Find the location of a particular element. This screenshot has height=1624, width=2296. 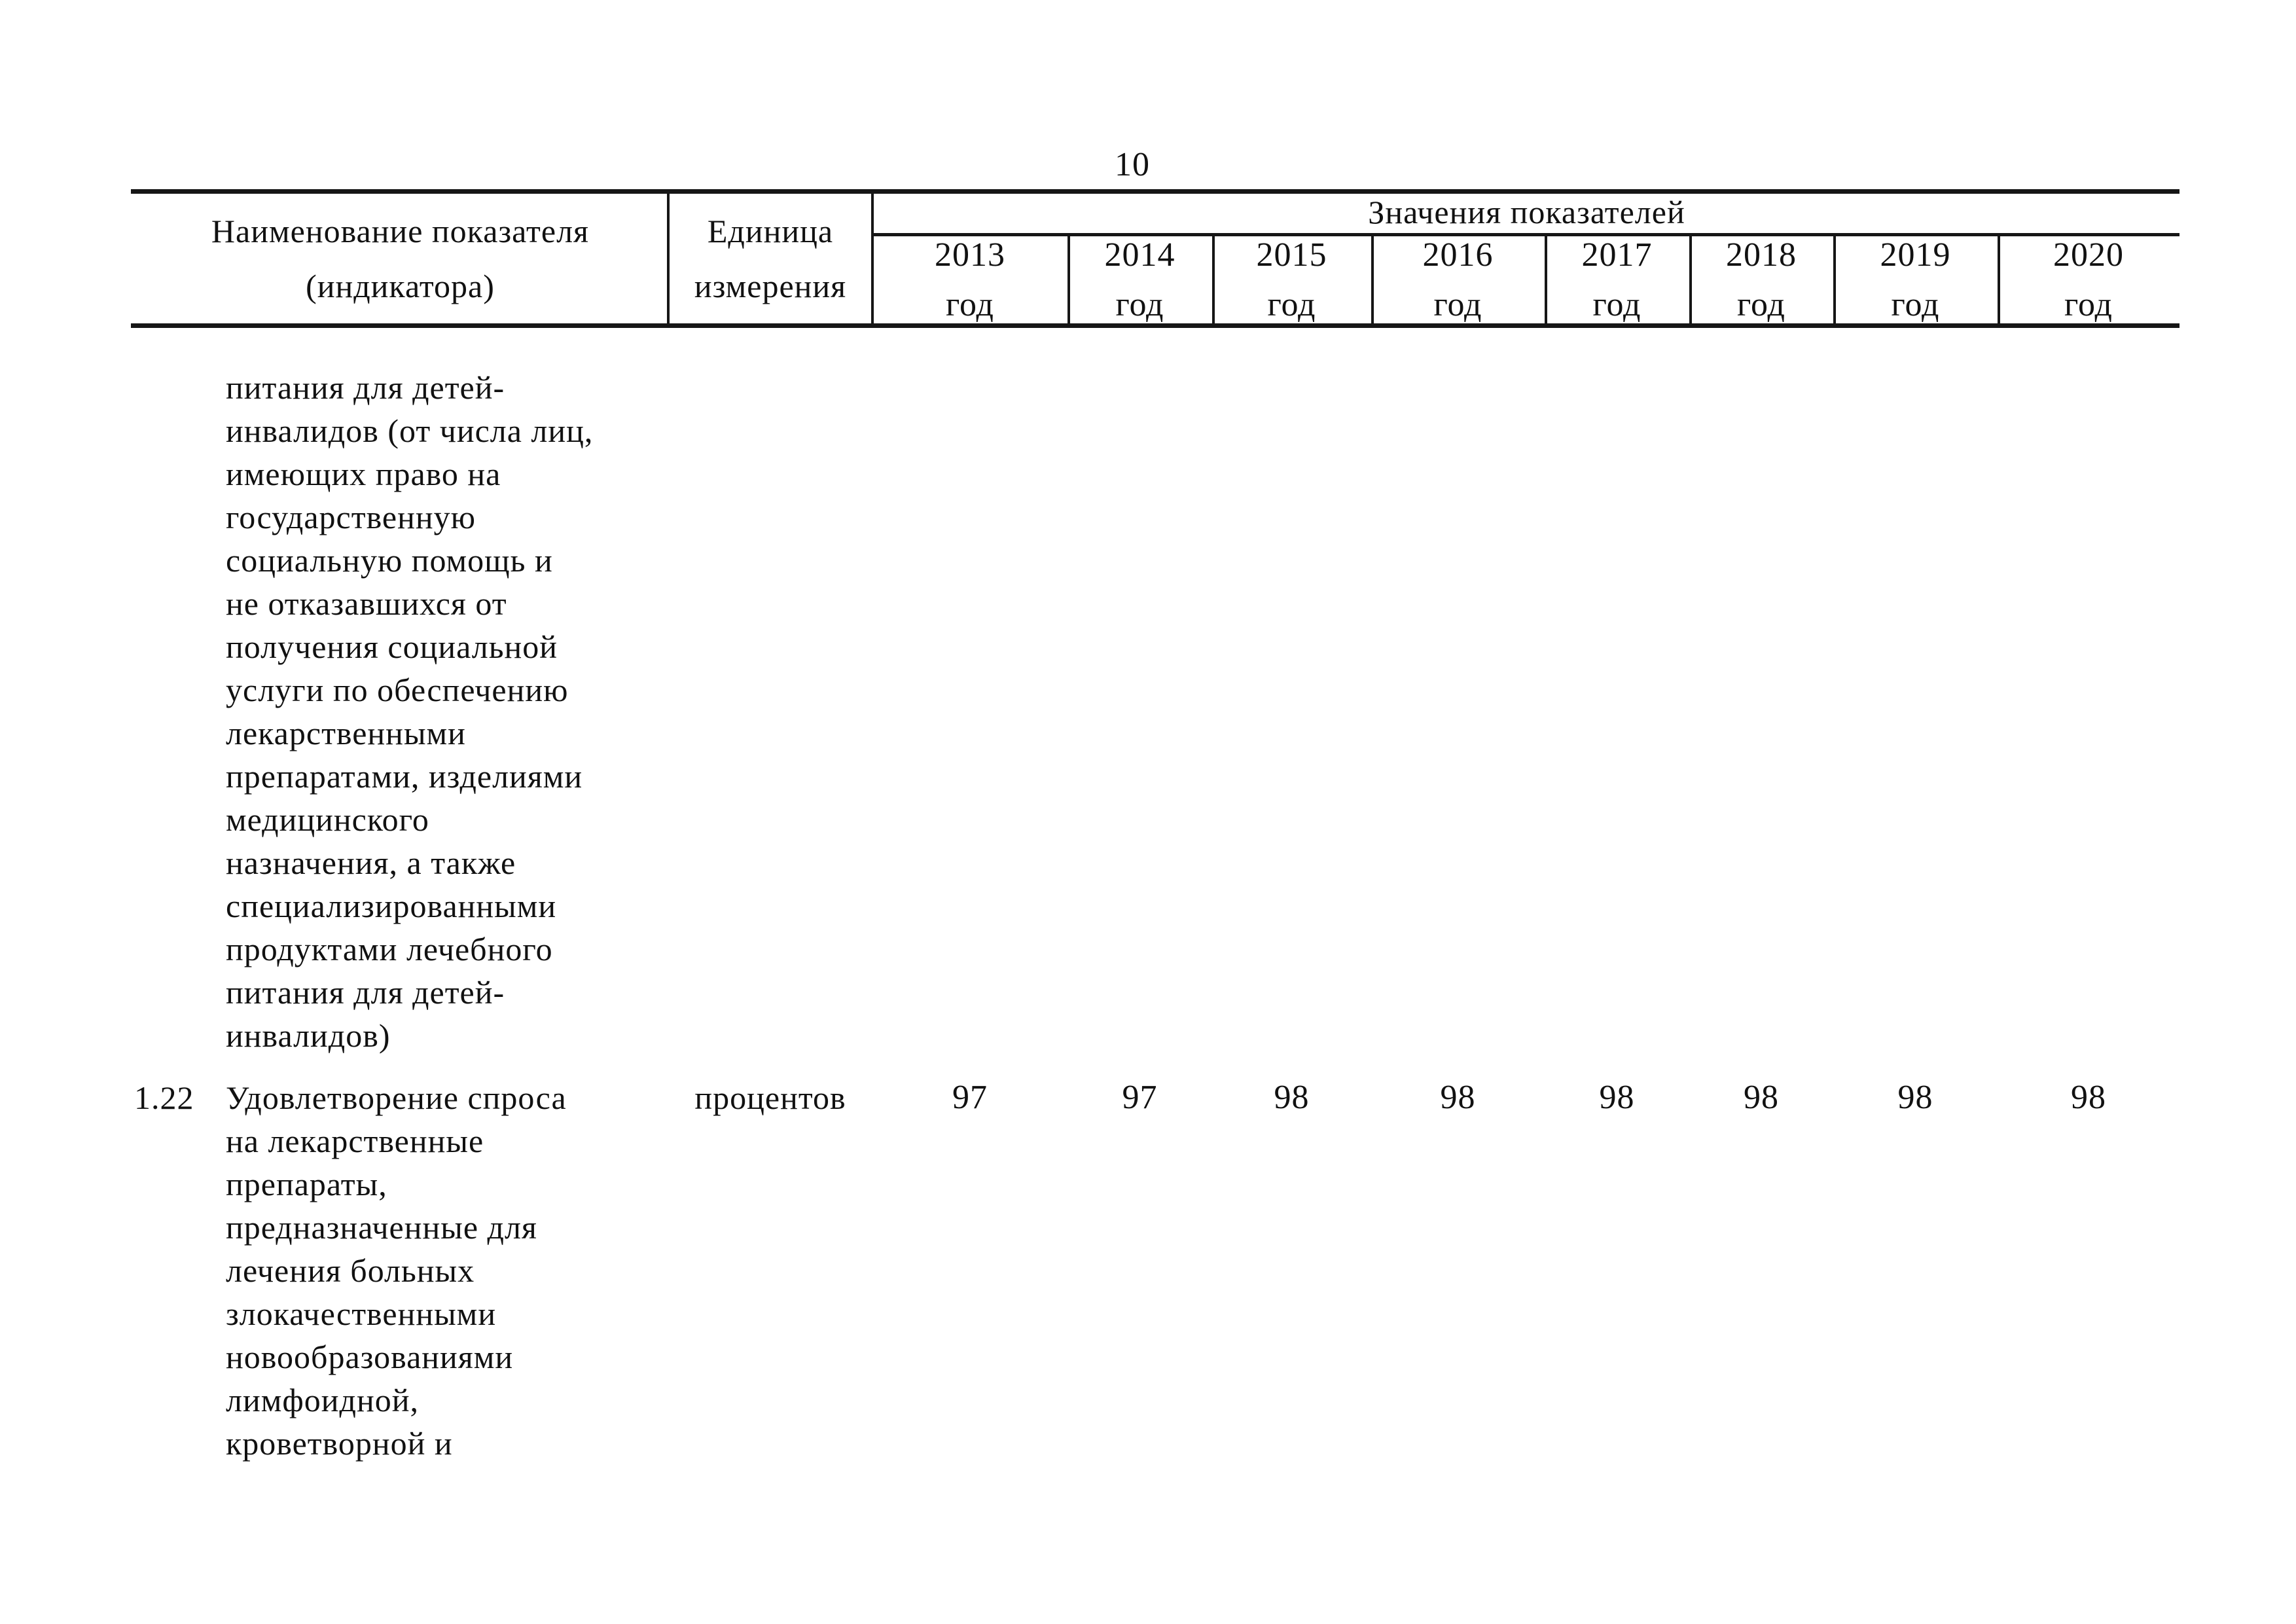

table-border-header-bottom is located at coordinates (1155, 325).